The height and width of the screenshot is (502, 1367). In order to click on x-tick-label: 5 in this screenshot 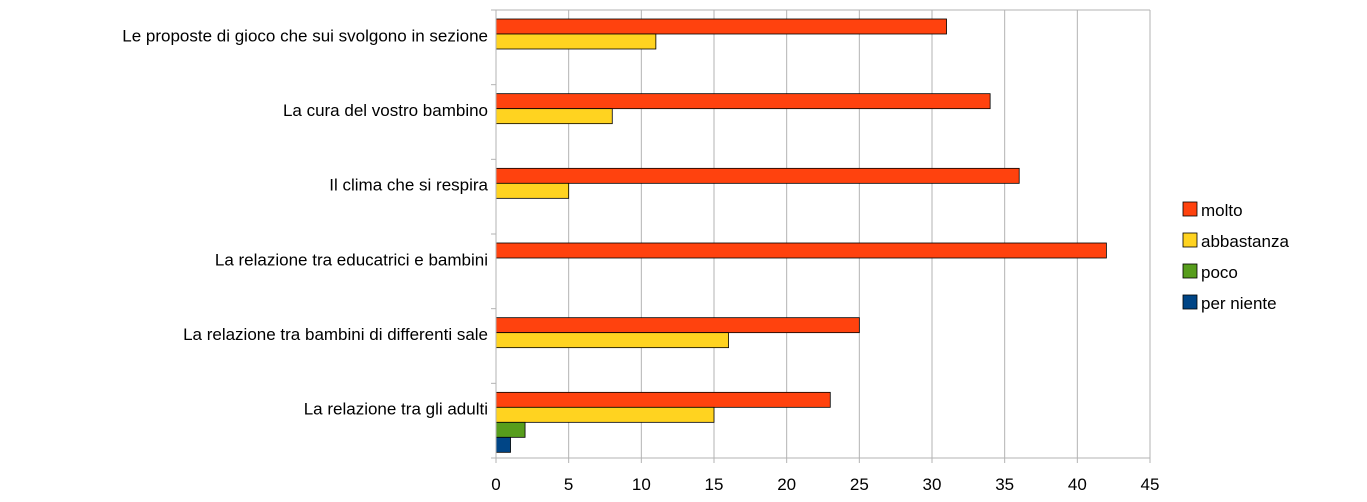, I will do `click(568, 484)`.